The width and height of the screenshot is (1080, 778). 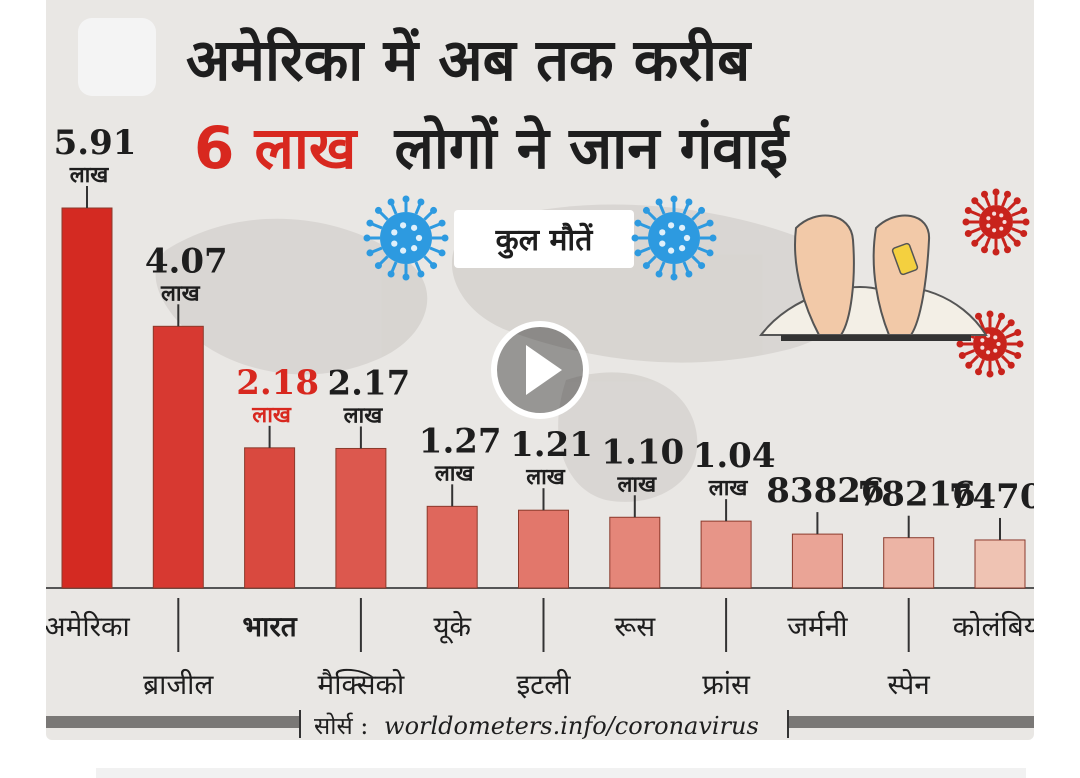 I want to click on source-url: worldometers.info/coronavirus, so click(x=571, y=726).